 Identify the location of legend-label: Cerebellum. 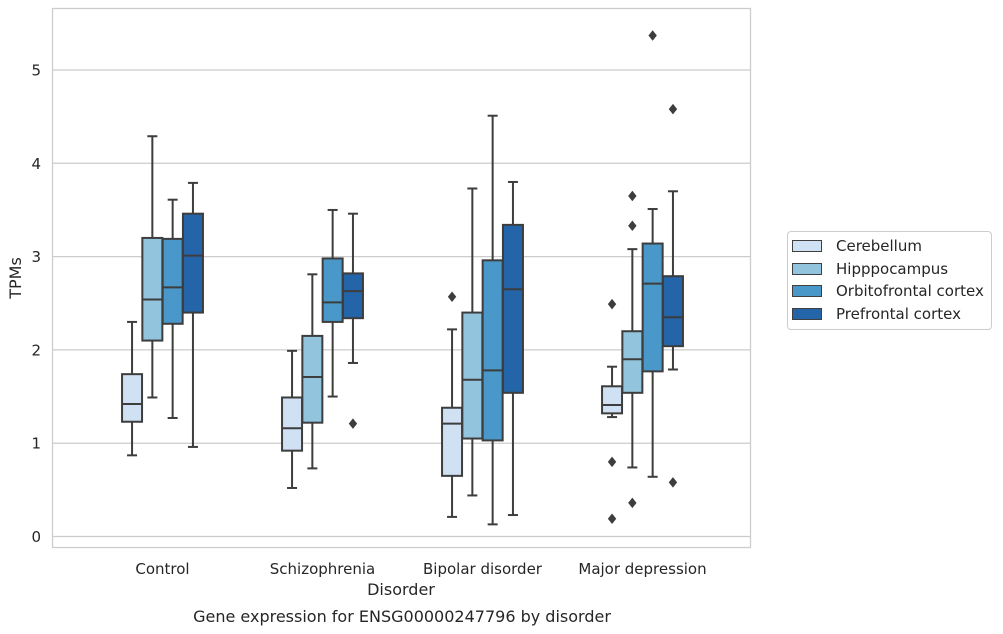
(879, 246).